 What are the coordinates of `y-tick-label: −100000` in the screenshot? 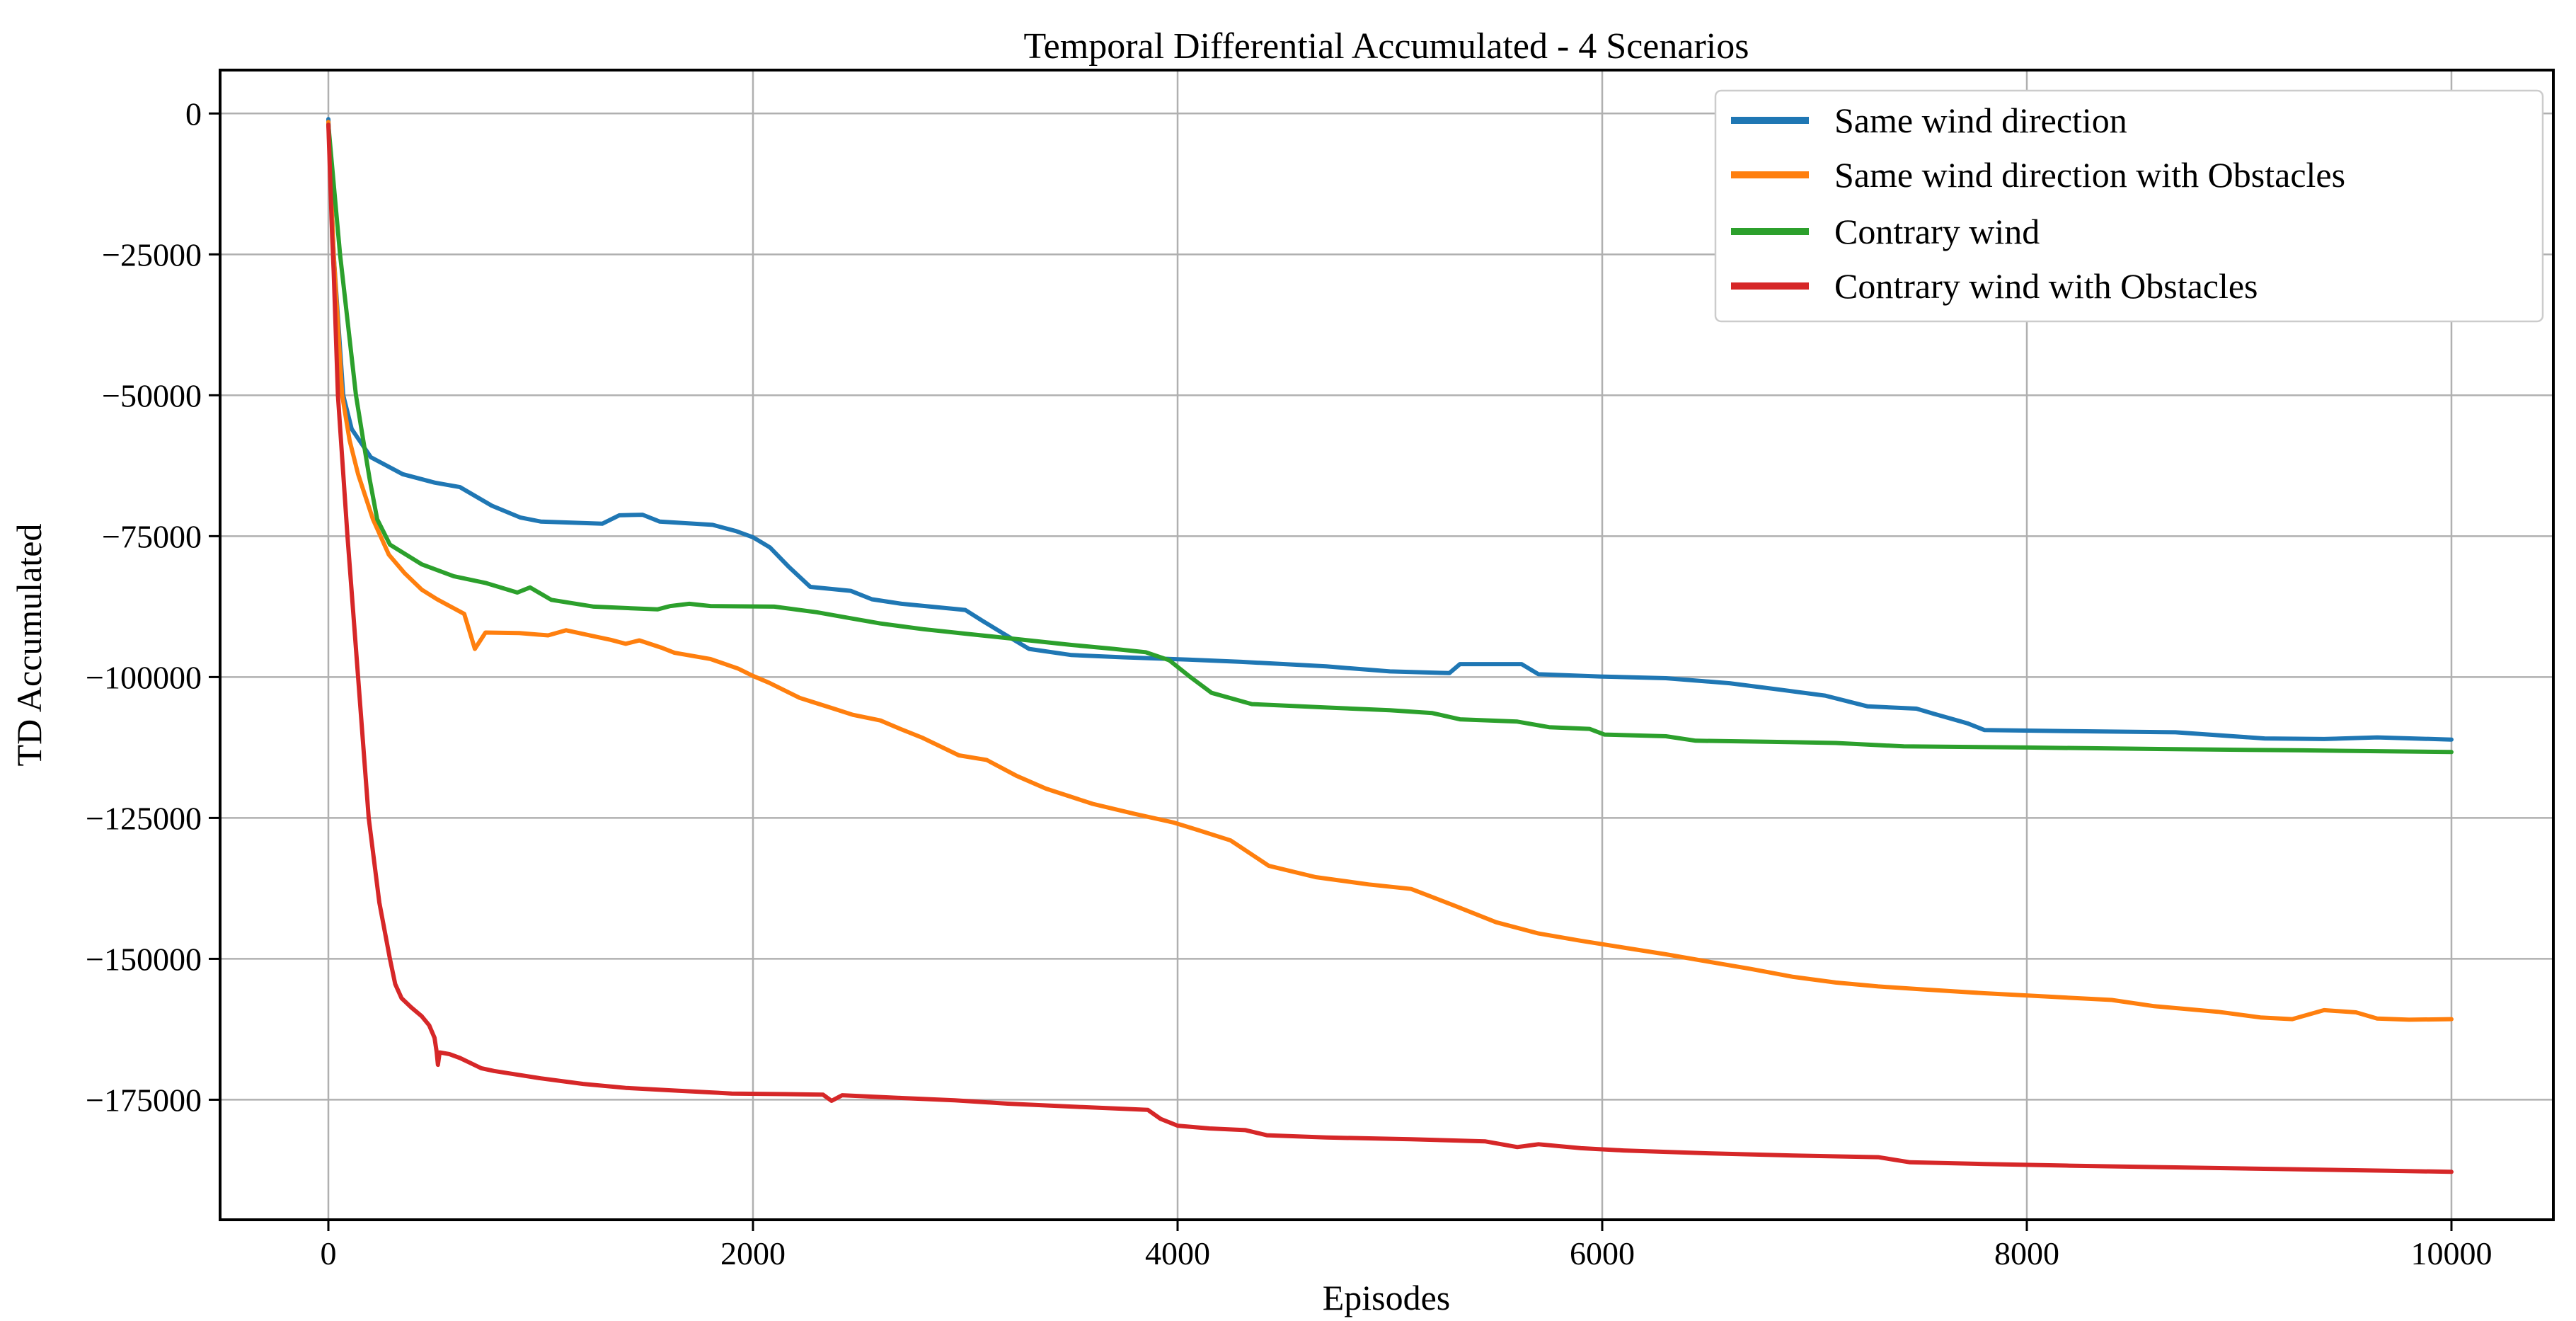 It's located at (144, 677).